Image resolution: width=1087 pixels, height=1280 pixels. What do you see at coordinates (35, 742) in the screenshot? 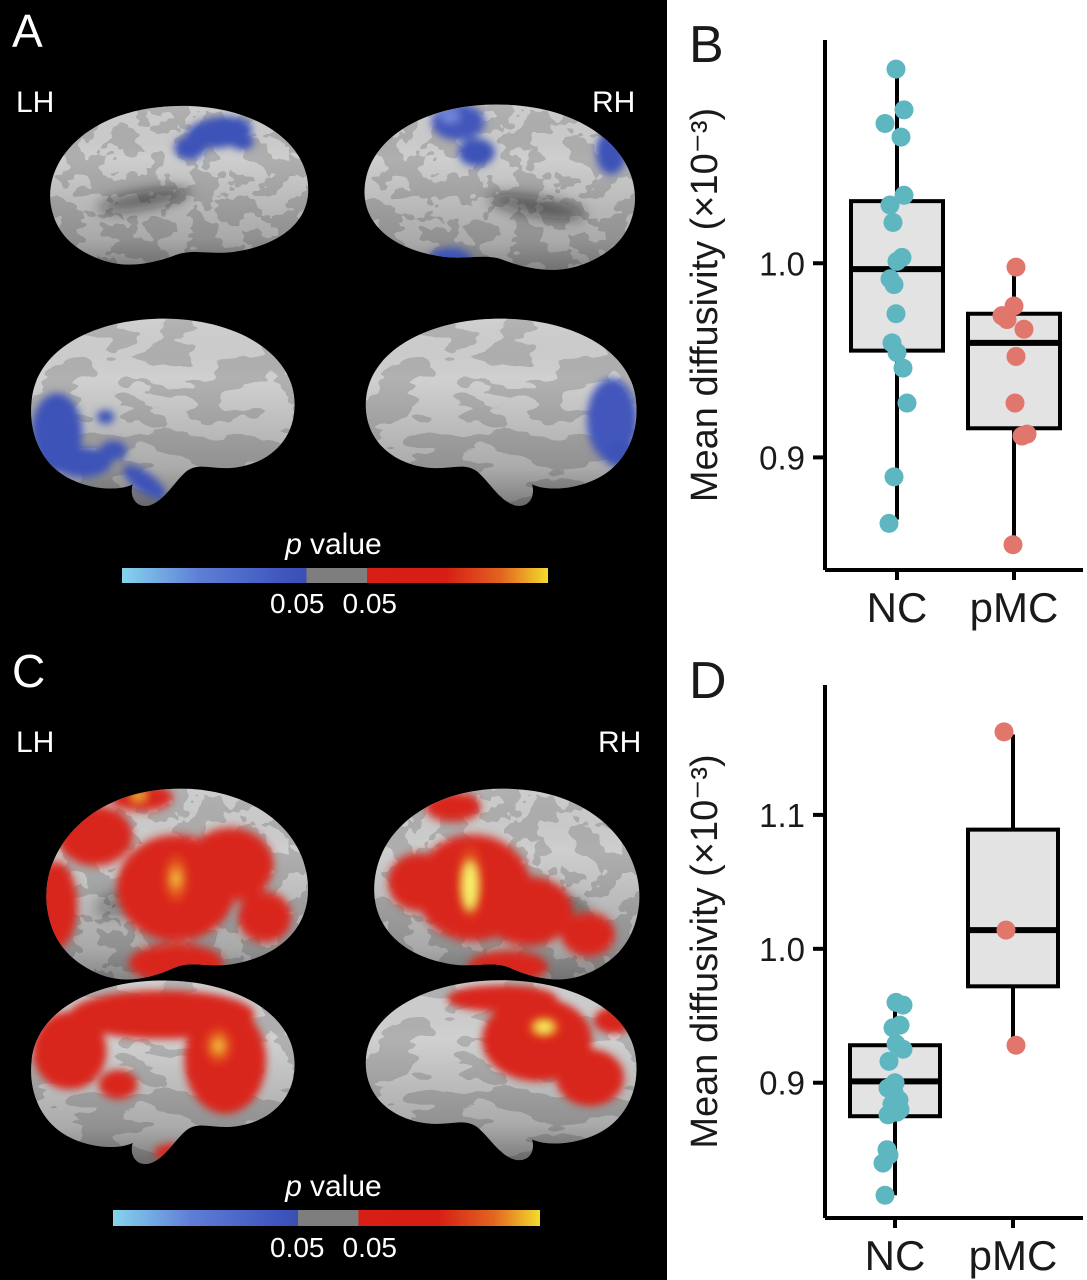
I see `panel-c-lh-label: LH` at bounding box center [35, 742].